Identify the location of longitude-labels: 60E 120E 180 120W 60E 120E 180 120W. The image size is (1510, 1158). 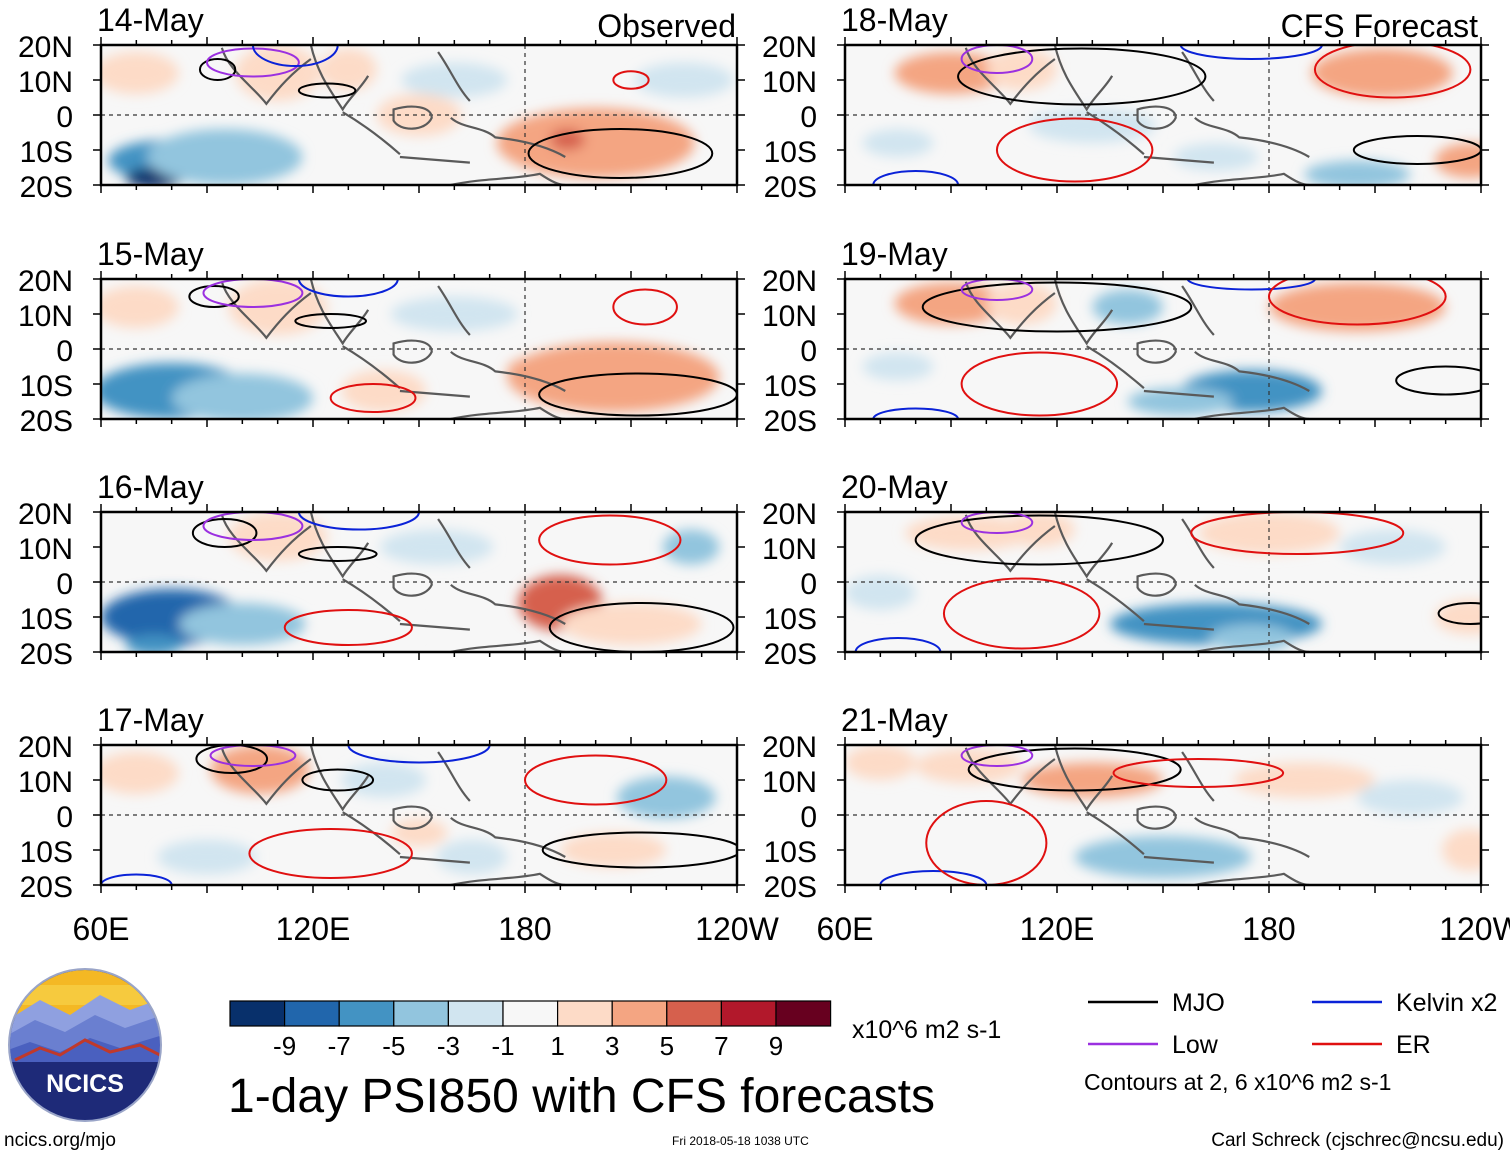
(791, 929).